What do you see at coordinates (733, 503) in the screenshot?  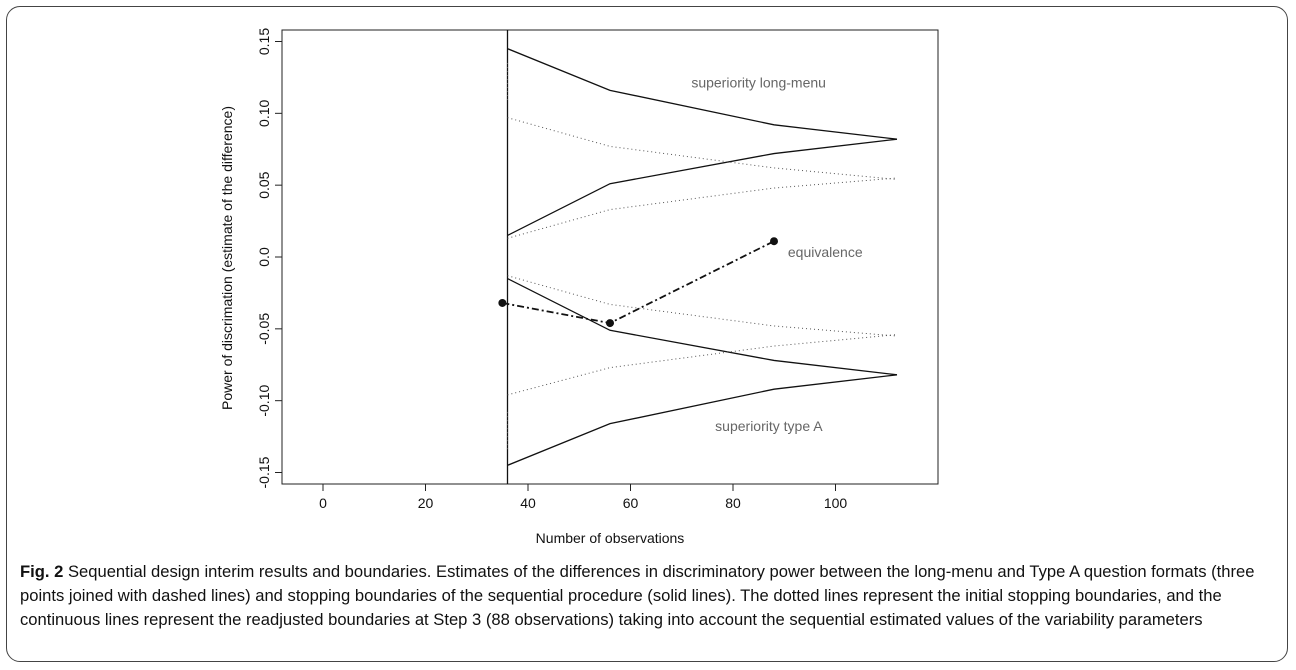 I see `x-tick-label: 80` at bounding box center [733, 503].